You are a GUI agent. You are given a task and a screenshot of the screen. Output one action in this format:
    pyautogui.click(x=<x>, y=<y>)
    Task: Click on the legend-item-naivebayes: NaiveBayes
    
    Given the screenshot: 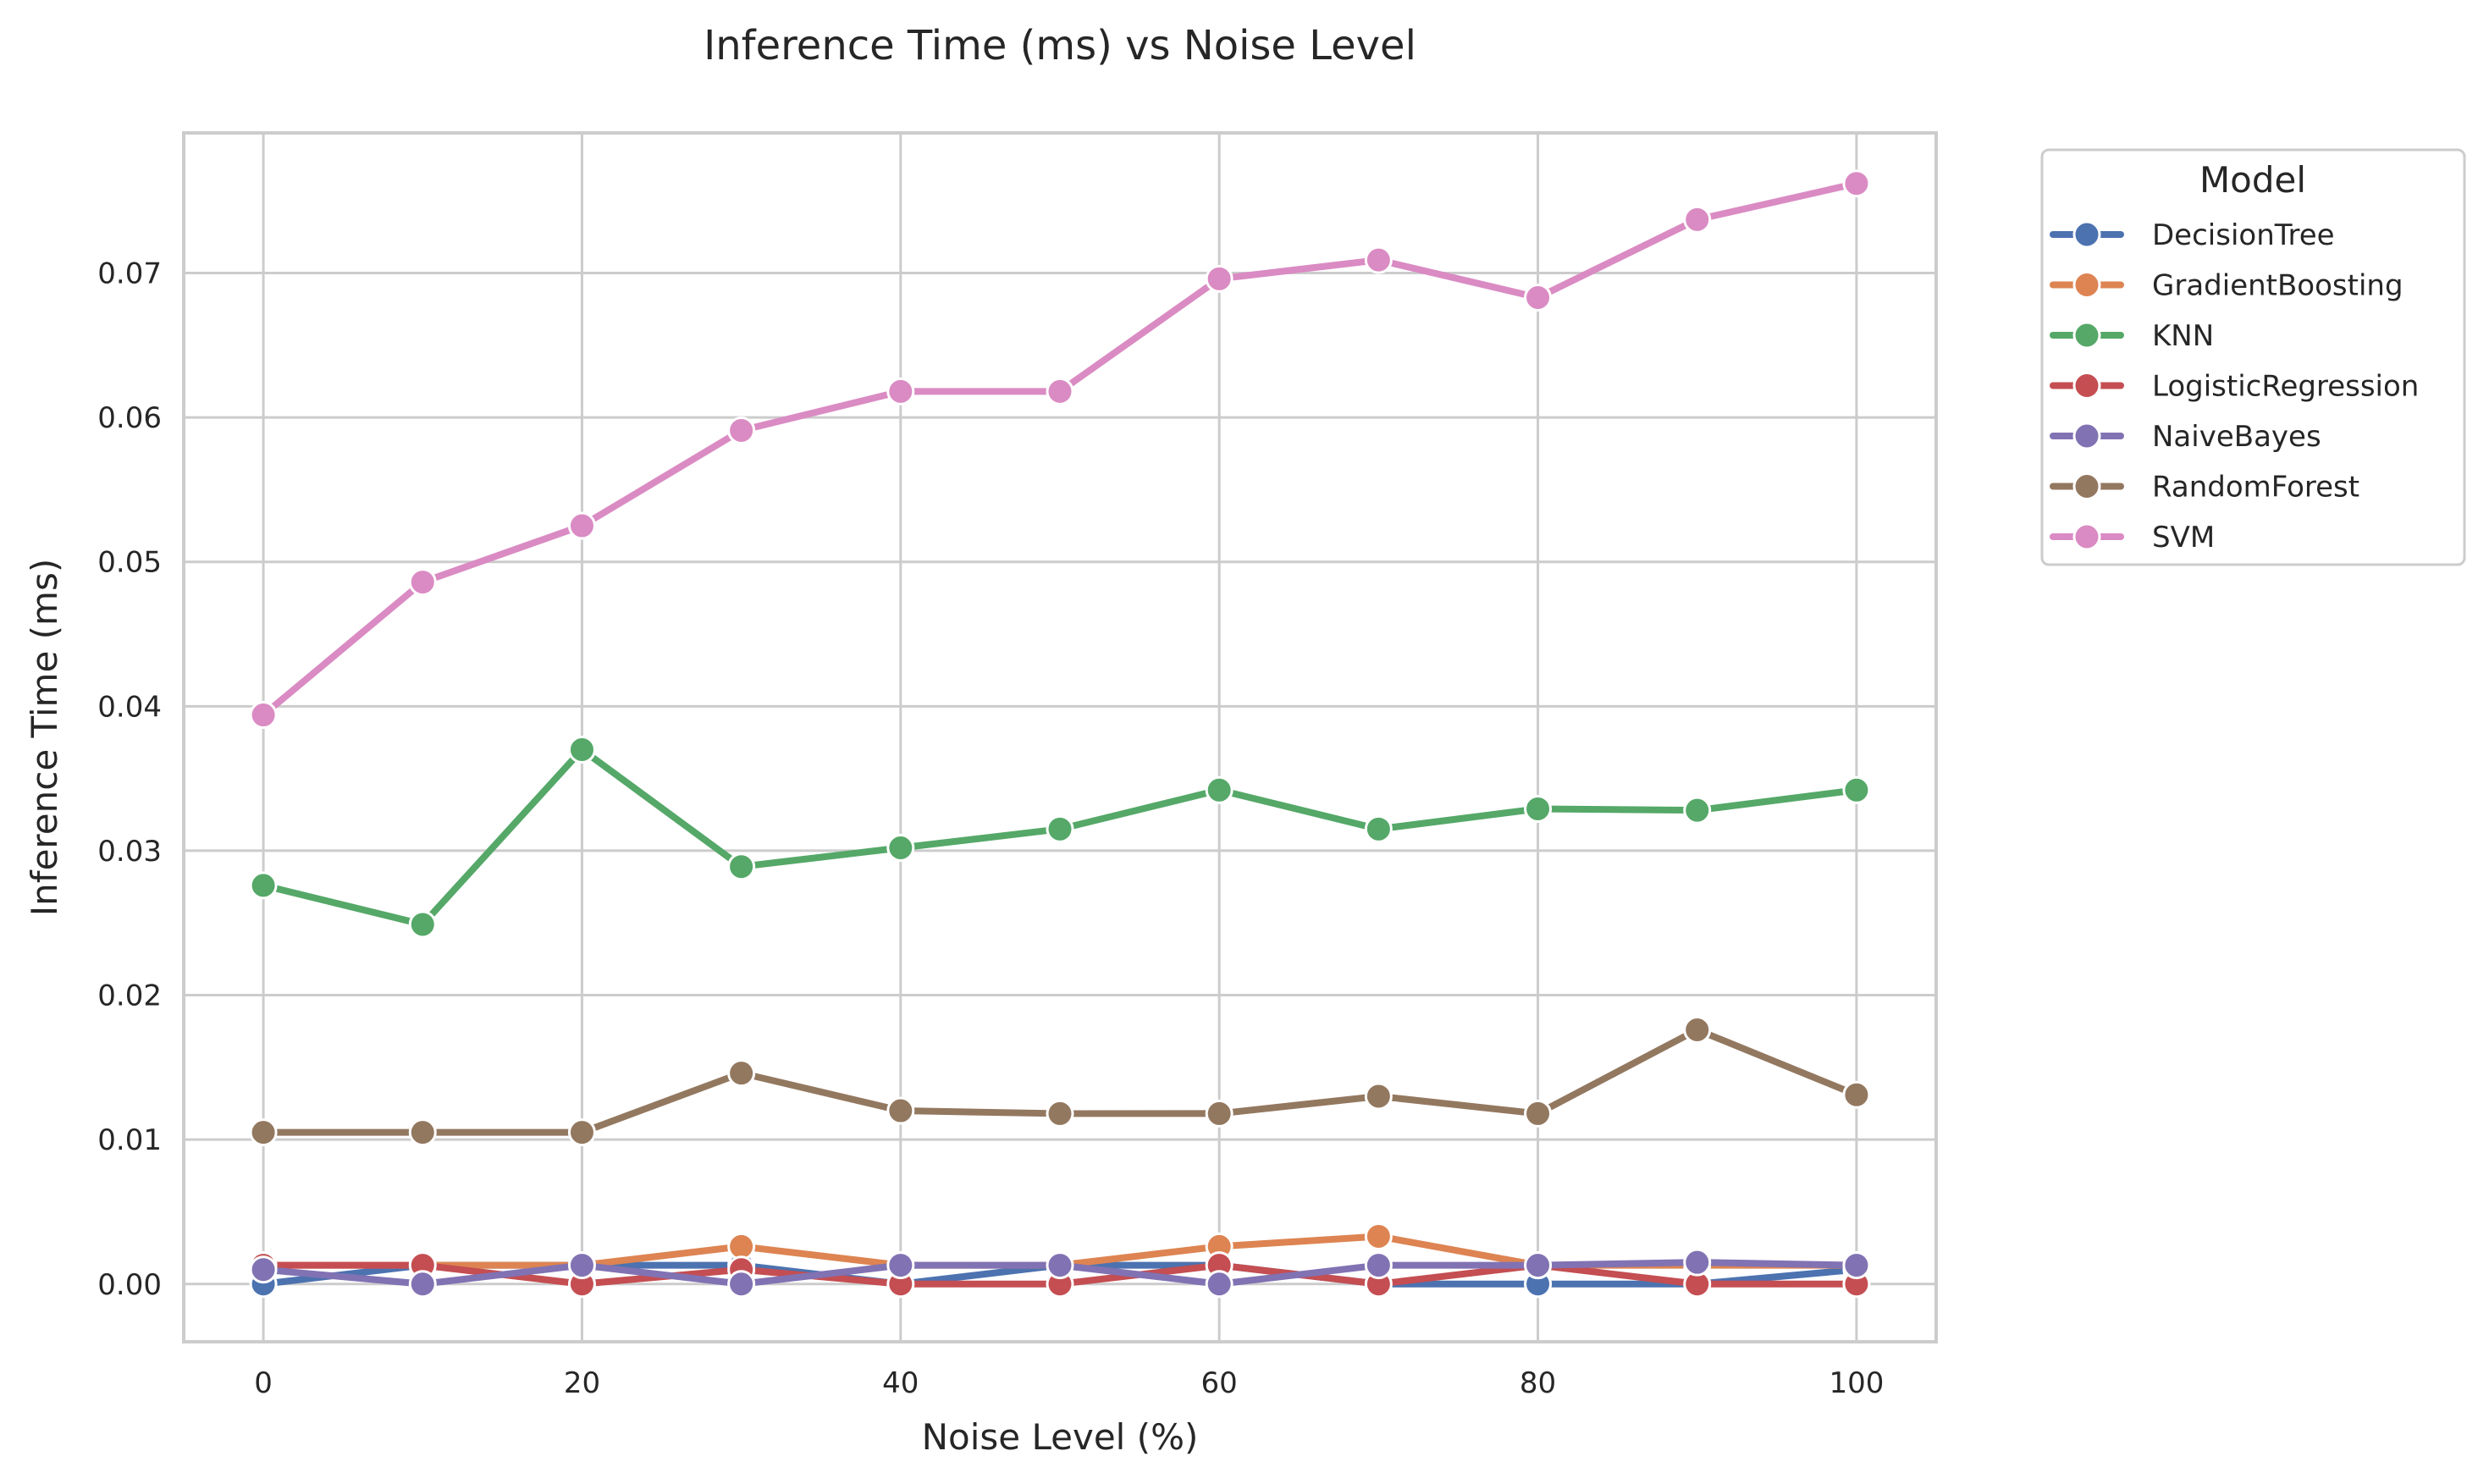 What is the action you would take?
    pyautogui.click(x=2185, y=437)
    